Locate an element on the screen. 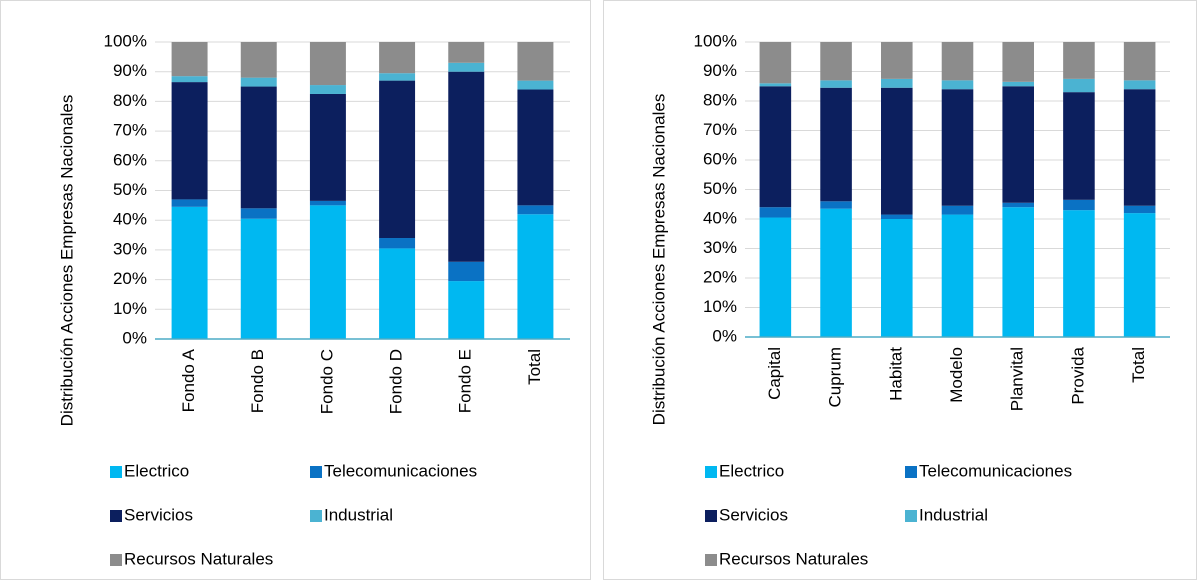  x-tick-label: Cuprum is located at coordinates (835, 377).